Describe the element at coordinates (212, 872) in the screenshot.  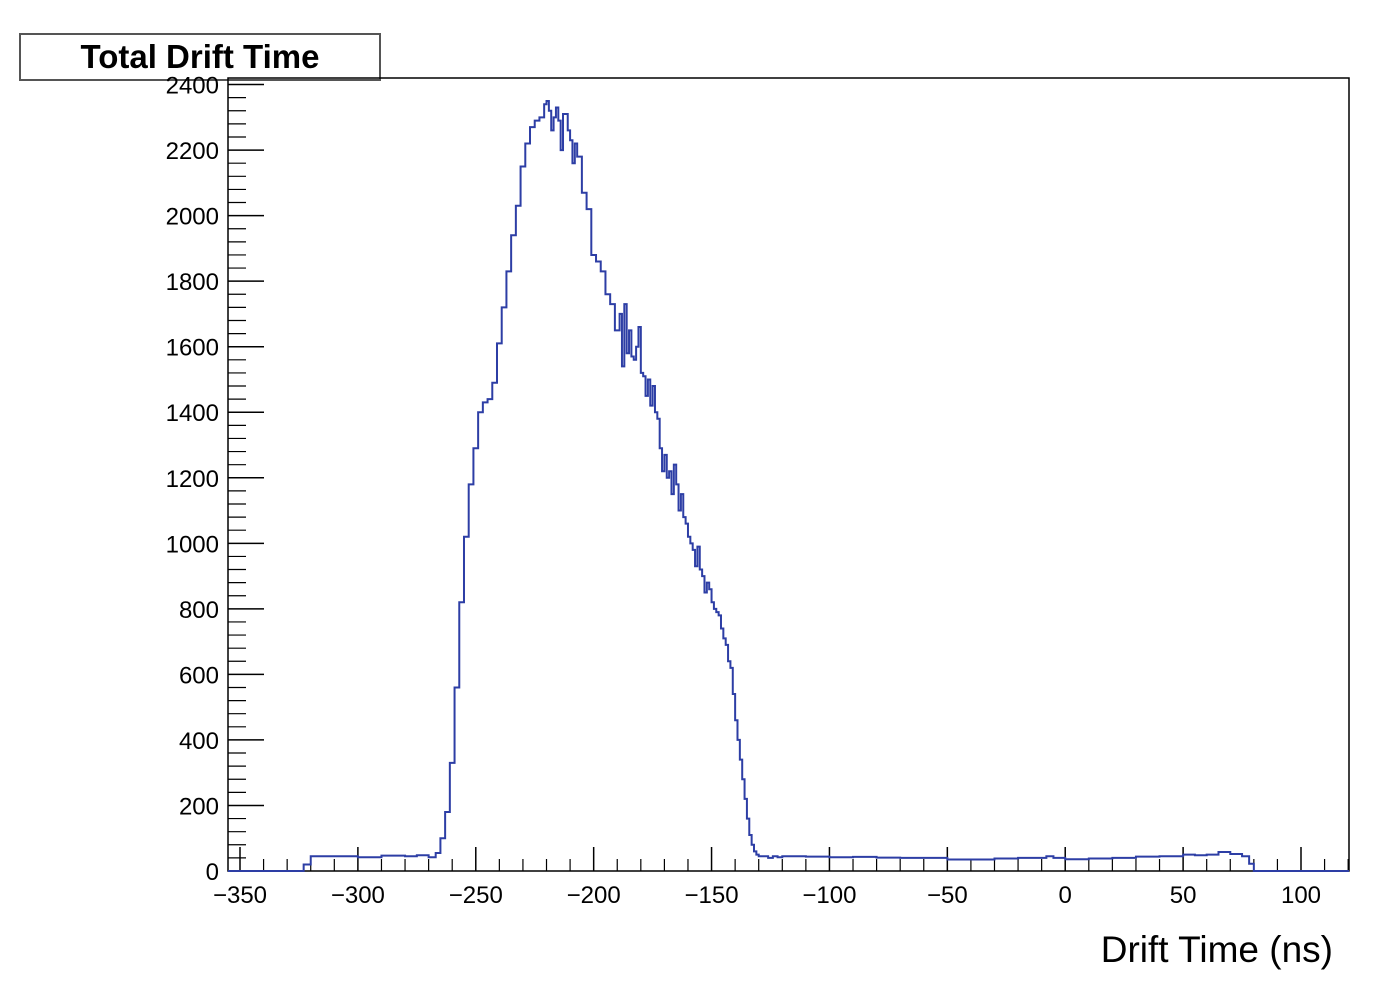
I see `y-tick-label: 0` at that location.